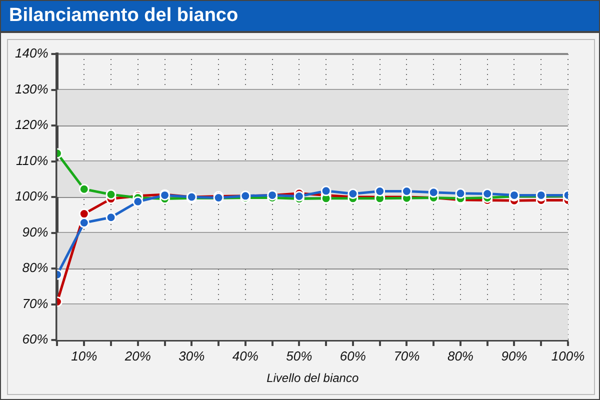 The height and width of the screenshot is (400, 600). I want to click on x-tick-label: 30%, so click(191, 356).